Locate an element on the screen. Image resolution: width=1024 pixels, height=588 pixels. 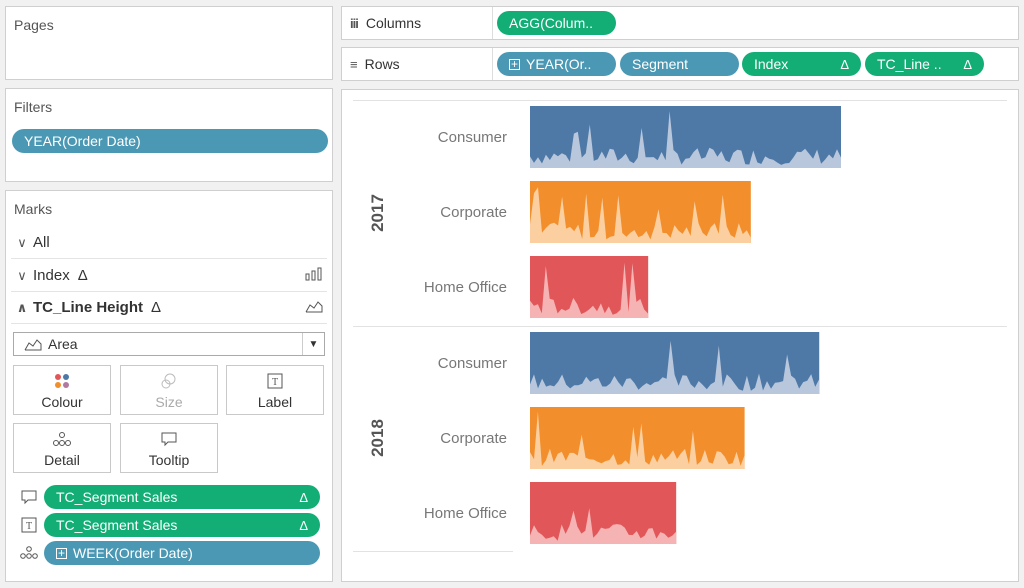
marks-card-index-label: Index is located at coordinates (51, 275).